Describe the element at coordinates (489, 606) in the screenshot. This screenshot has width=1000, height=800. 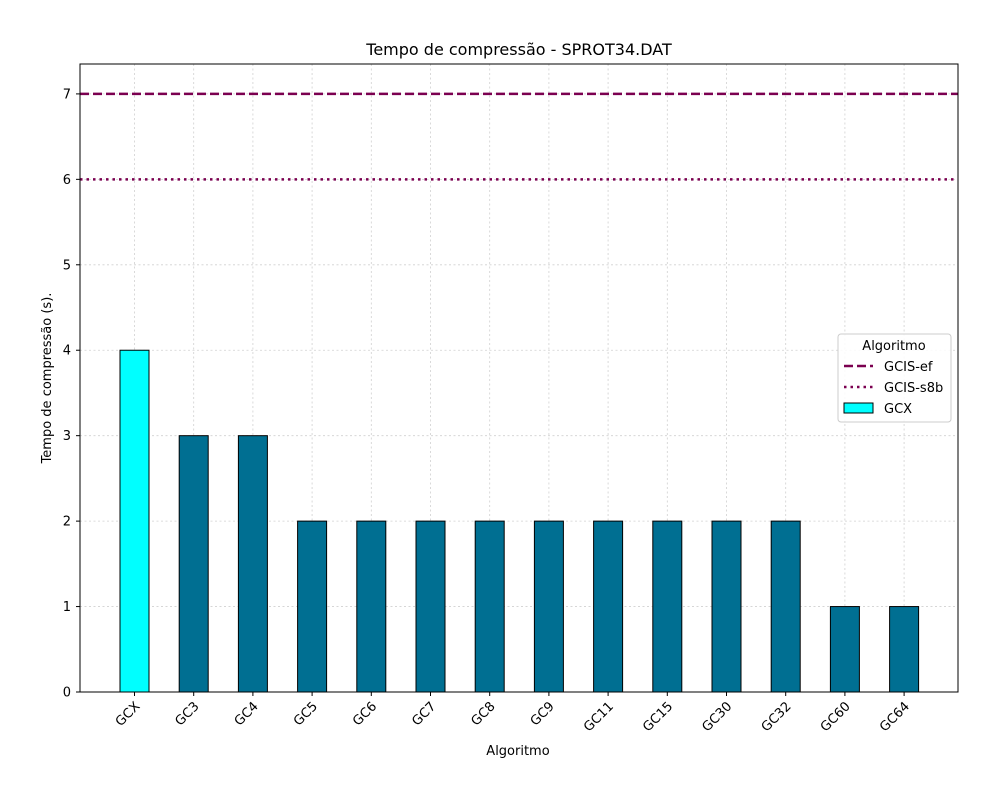
I see `bar-gc8` at that location.